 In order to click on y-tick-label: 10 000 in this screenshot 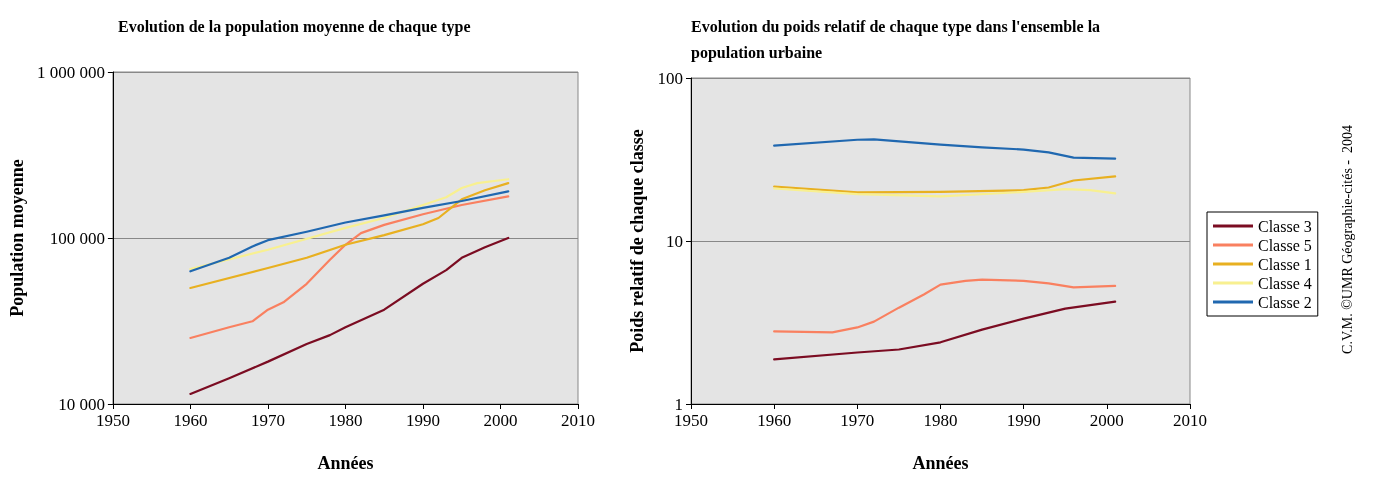, I will do `click(81, 404)`.